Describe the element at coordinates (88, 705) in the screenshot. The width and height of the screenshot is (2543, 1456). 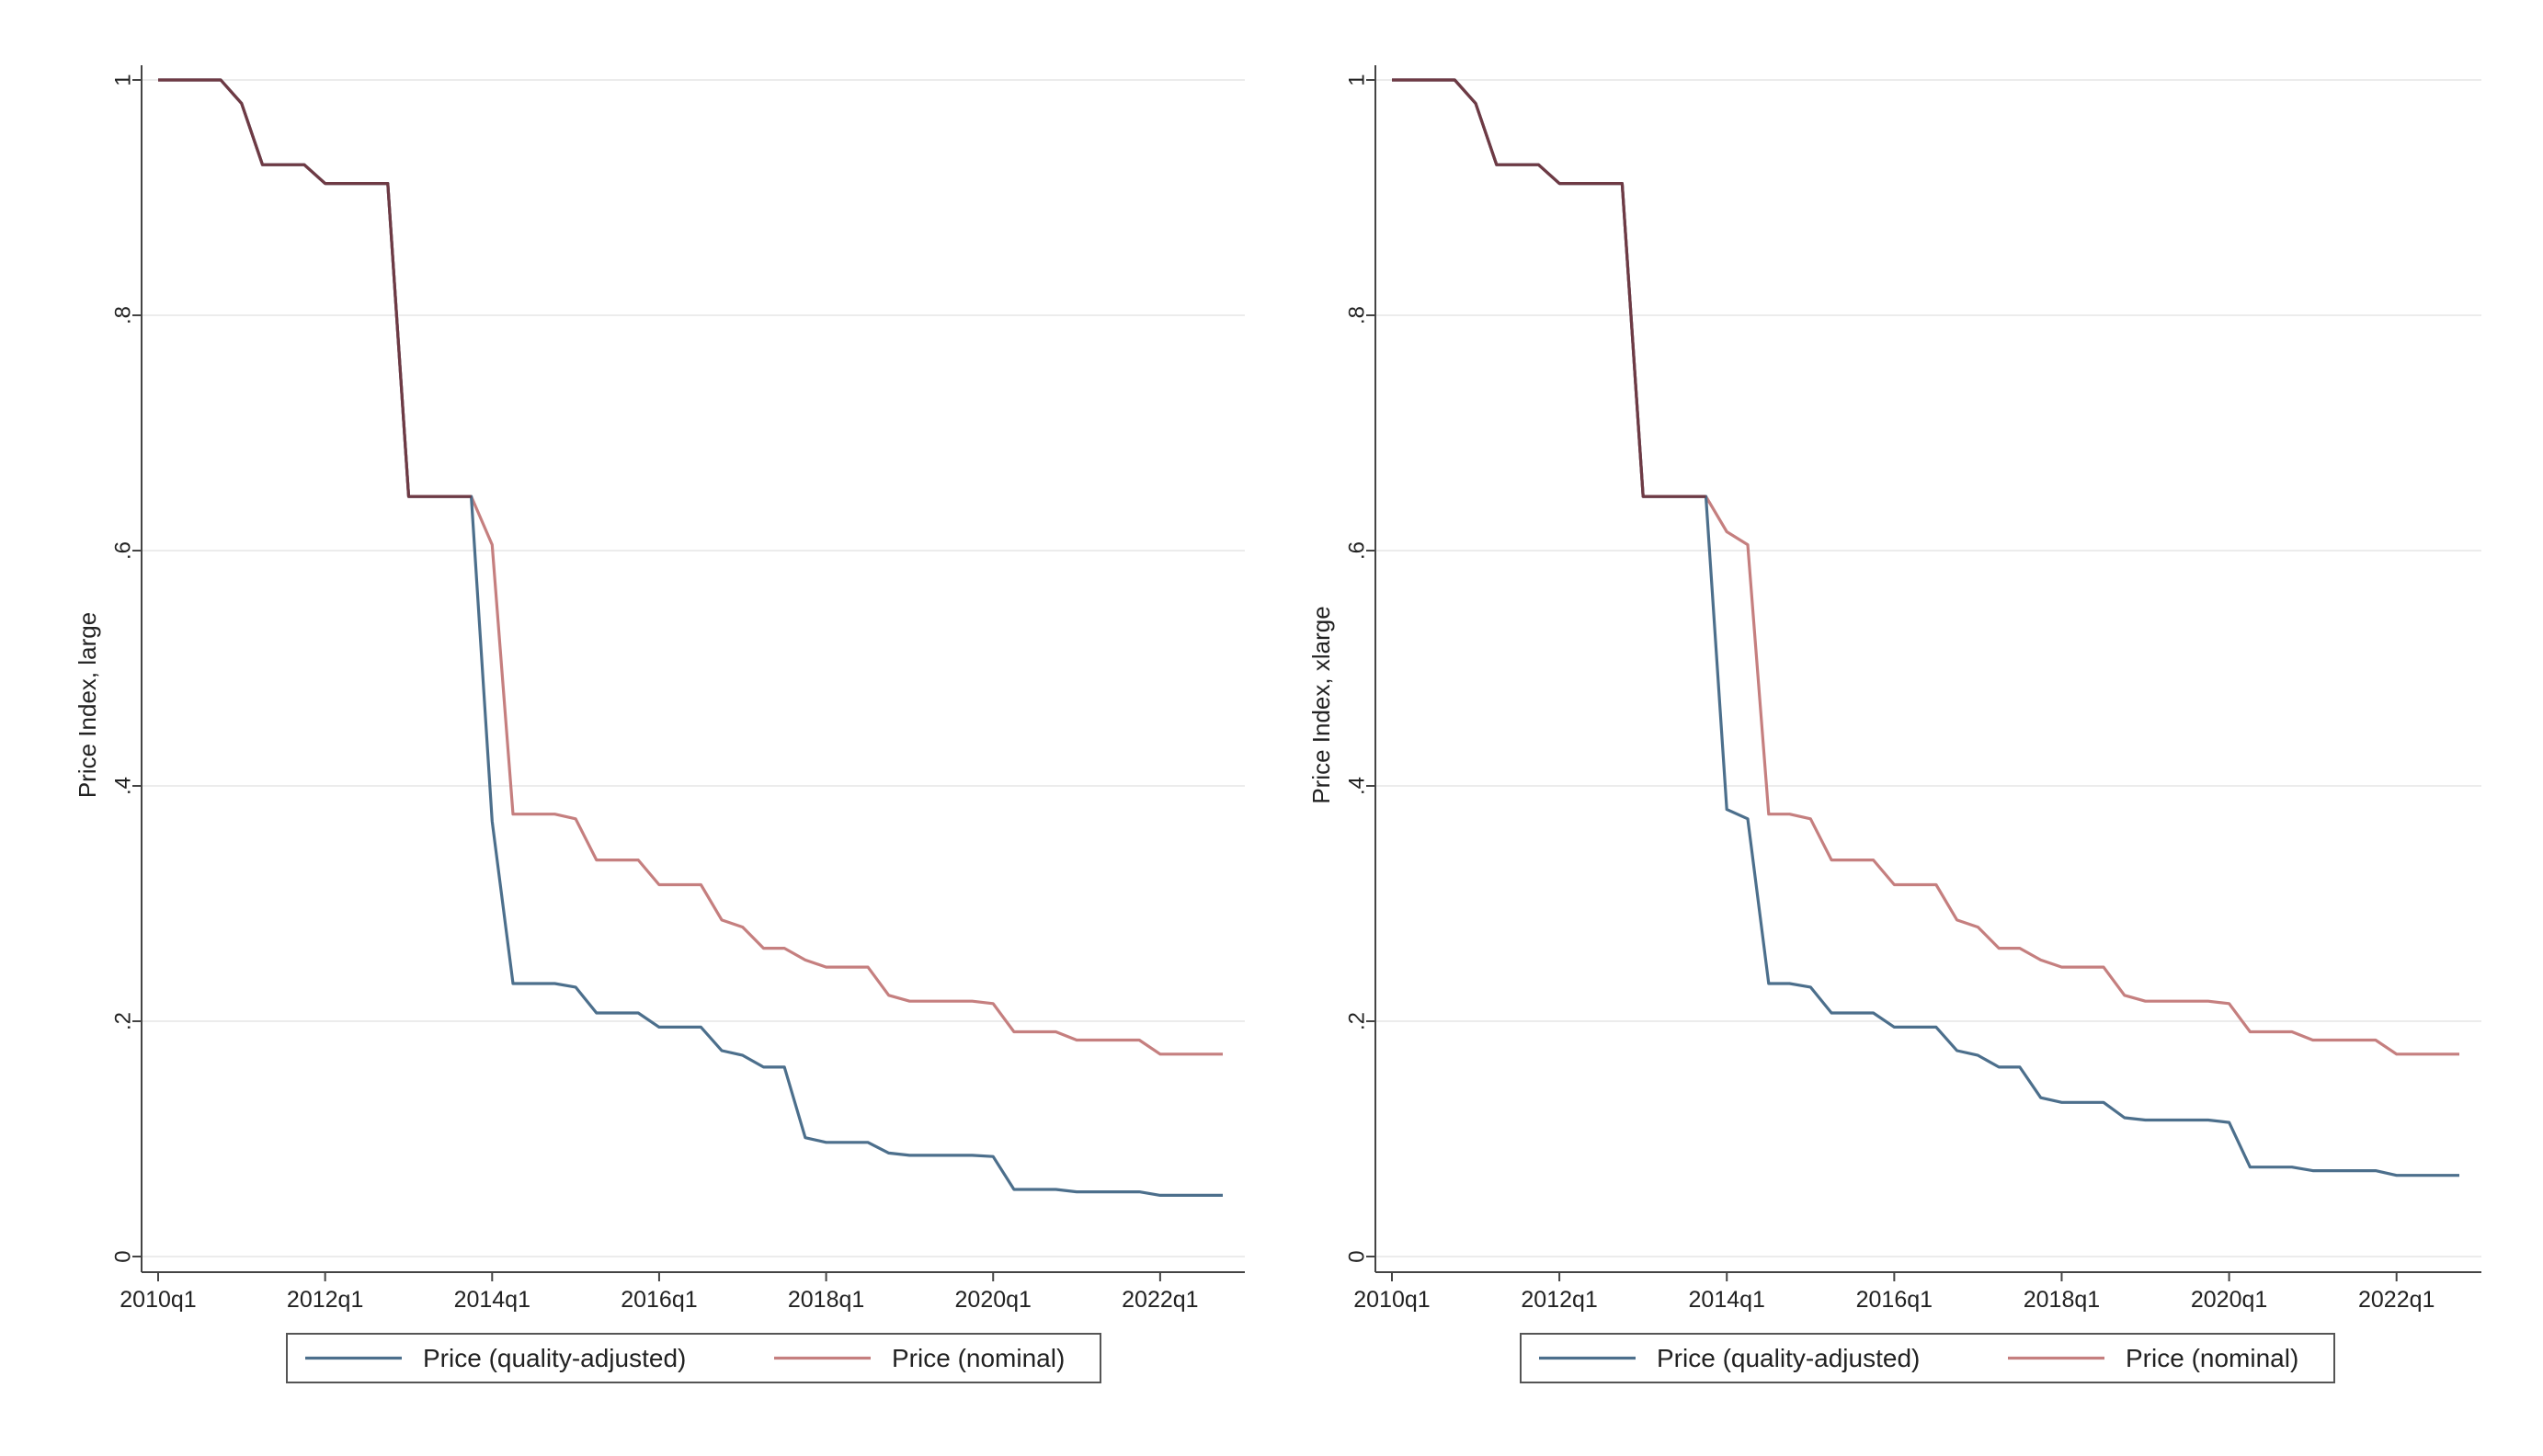
I see `y-axis-label: Price Index, large` at that location.